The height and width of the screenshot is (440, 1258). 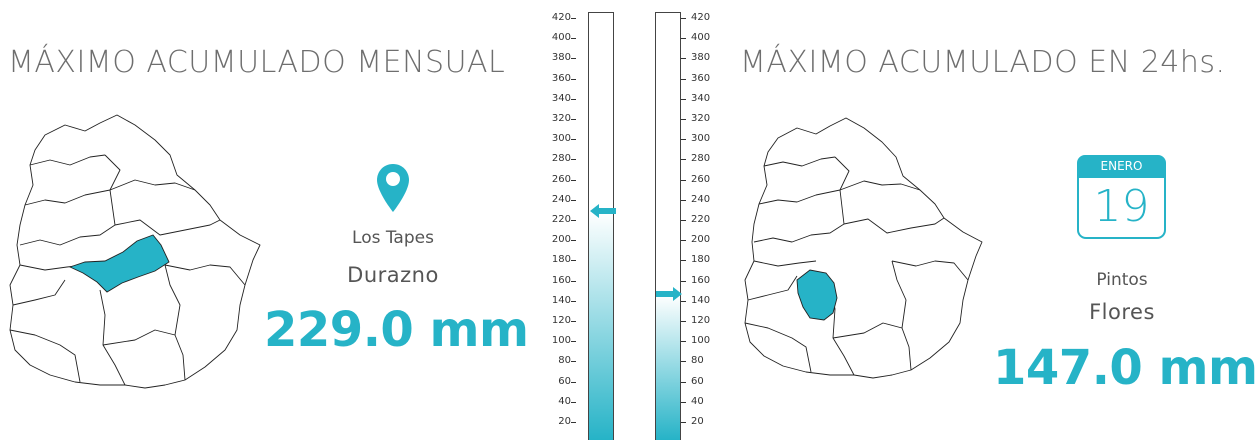 What do you see at coordinates (701, 159) in the screenshot?
I see `scale-tick-label: 280` at bounding box center [701, 159].